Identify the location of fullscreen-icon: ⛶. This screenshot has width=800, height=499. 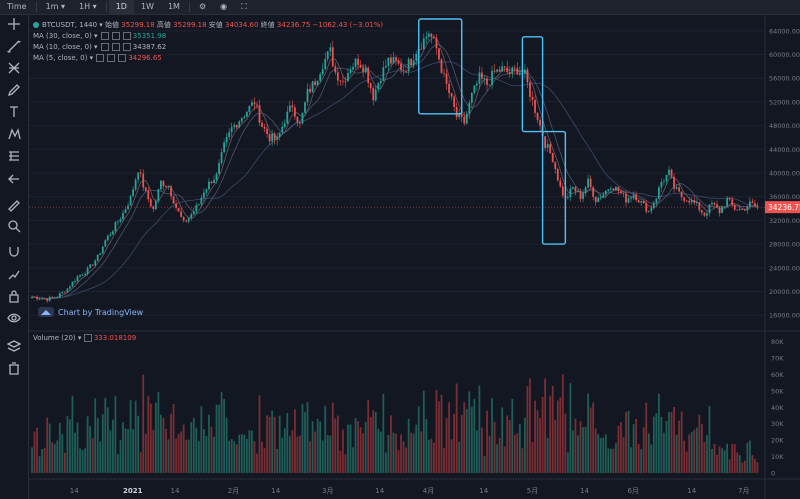
(244, 6).